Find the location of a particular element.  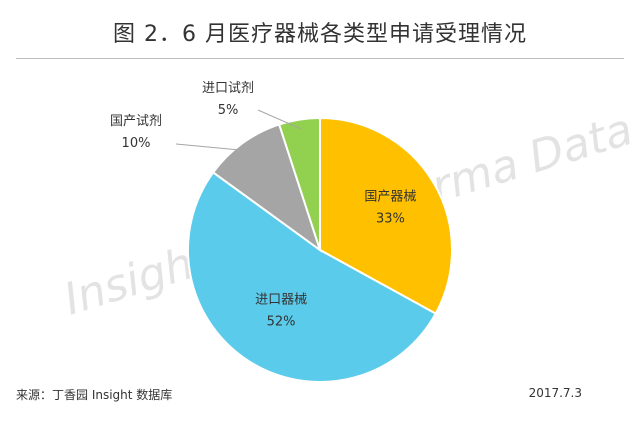

slice-category-label: 进口器械 is located at coordinates (281, 299).